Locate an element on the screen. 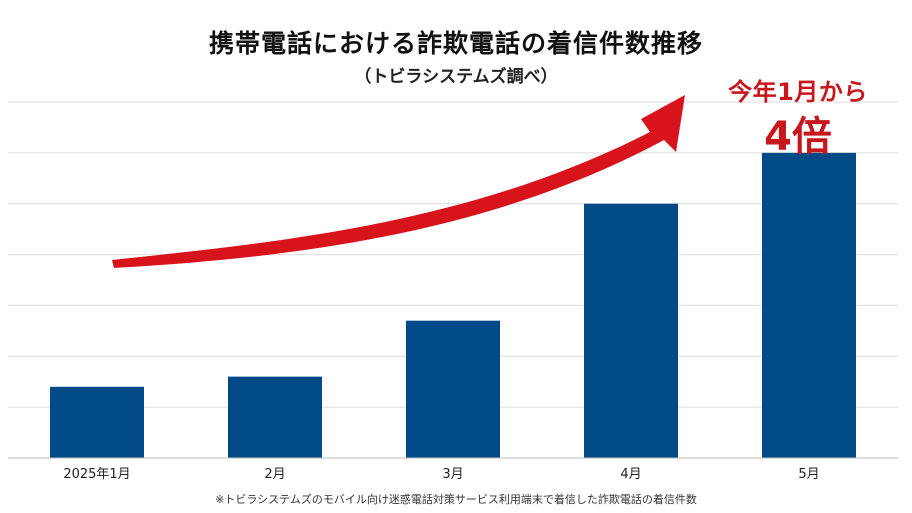  x-tick-label: 2月 is located at coordinates (274, 474).